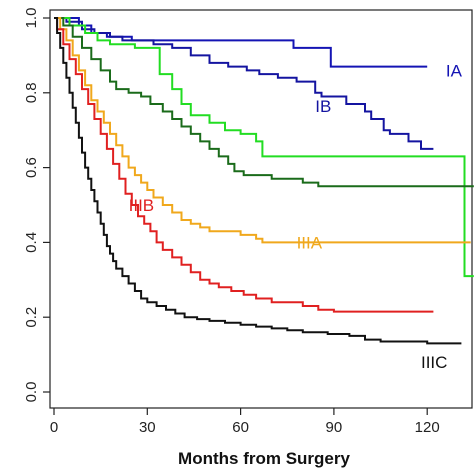  What do you see at coordinates (54, 427) in the screenshot?
I see `x-tick-label: 0` at bounding box center [54, 427].